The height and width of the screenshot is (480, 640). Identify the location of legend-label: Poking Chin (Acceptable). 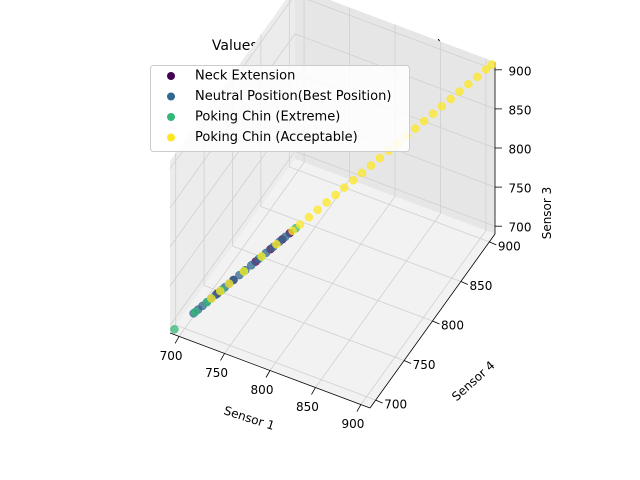
(276, 137).